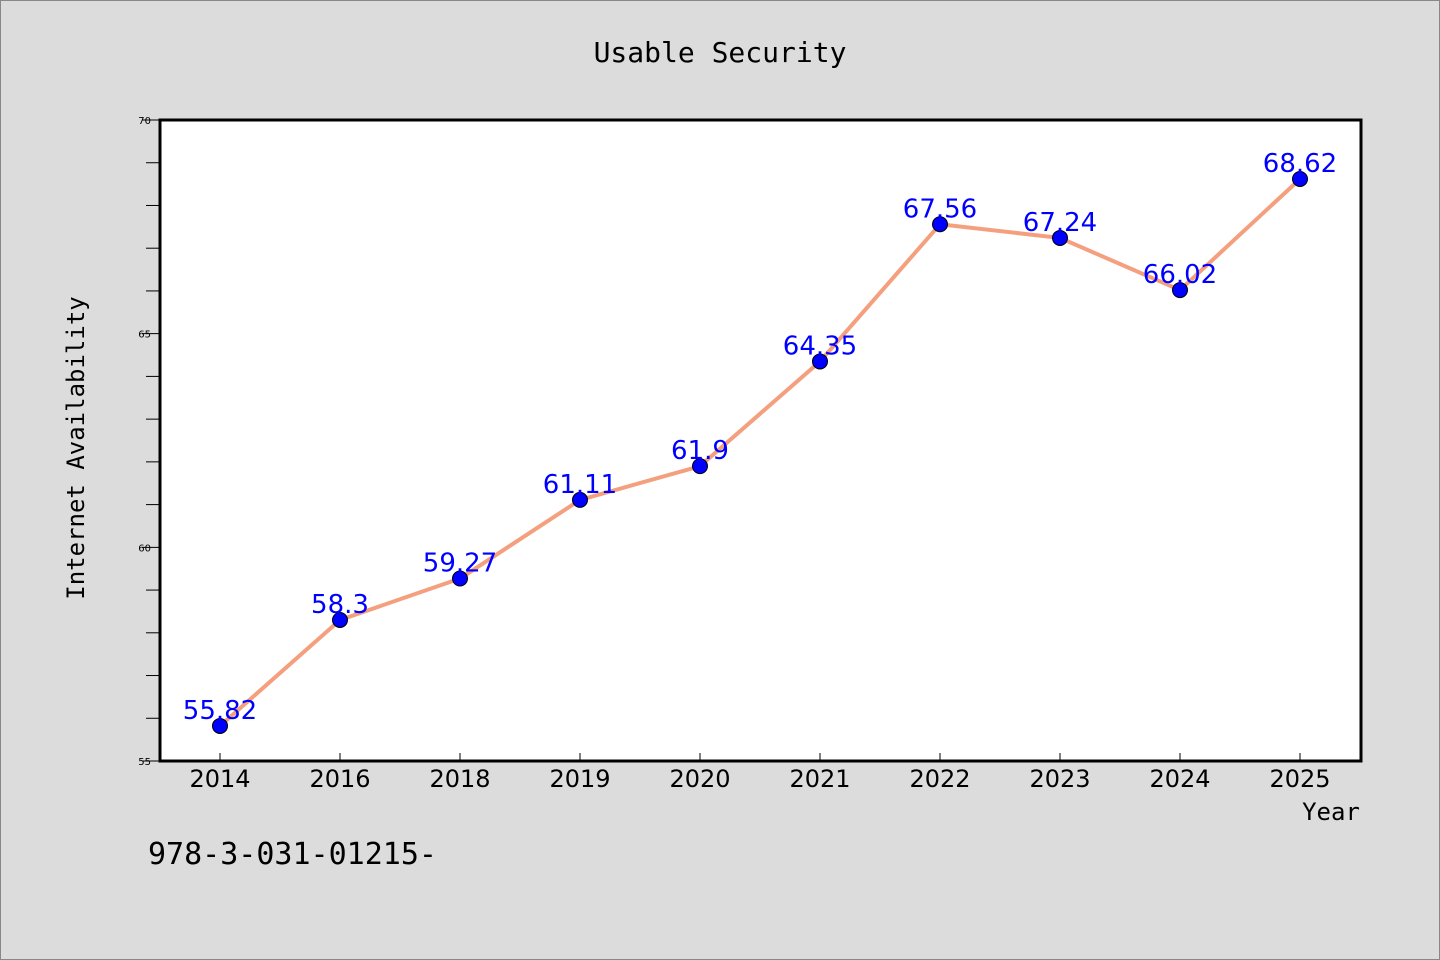 This screenshot has width=1440, height=960. What do you see at coordinates (939, 779) in the screenshot?
I see `x-tick-label: 2022` at bounding box center [939, 779].